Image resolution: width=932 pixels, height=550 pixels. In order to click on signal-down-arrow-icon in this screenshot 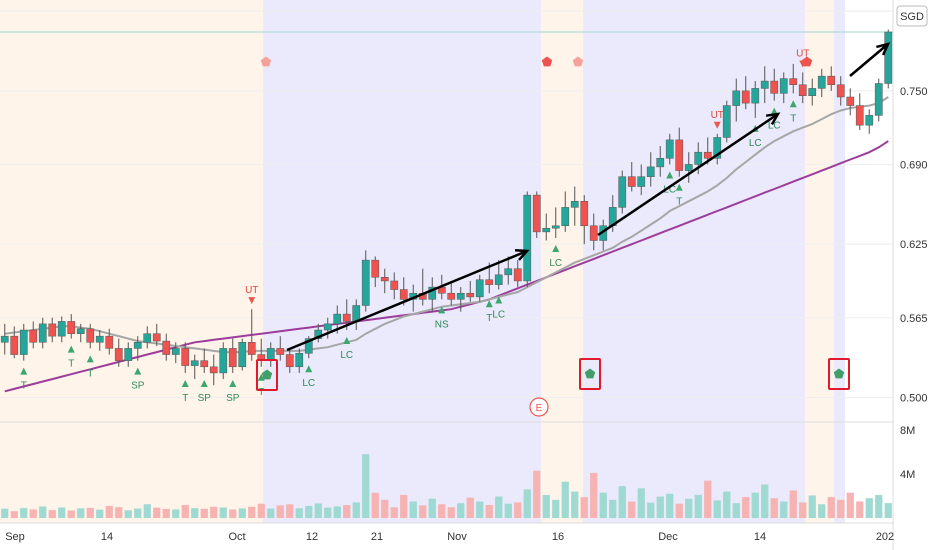, I will do `click(717, 125)`.